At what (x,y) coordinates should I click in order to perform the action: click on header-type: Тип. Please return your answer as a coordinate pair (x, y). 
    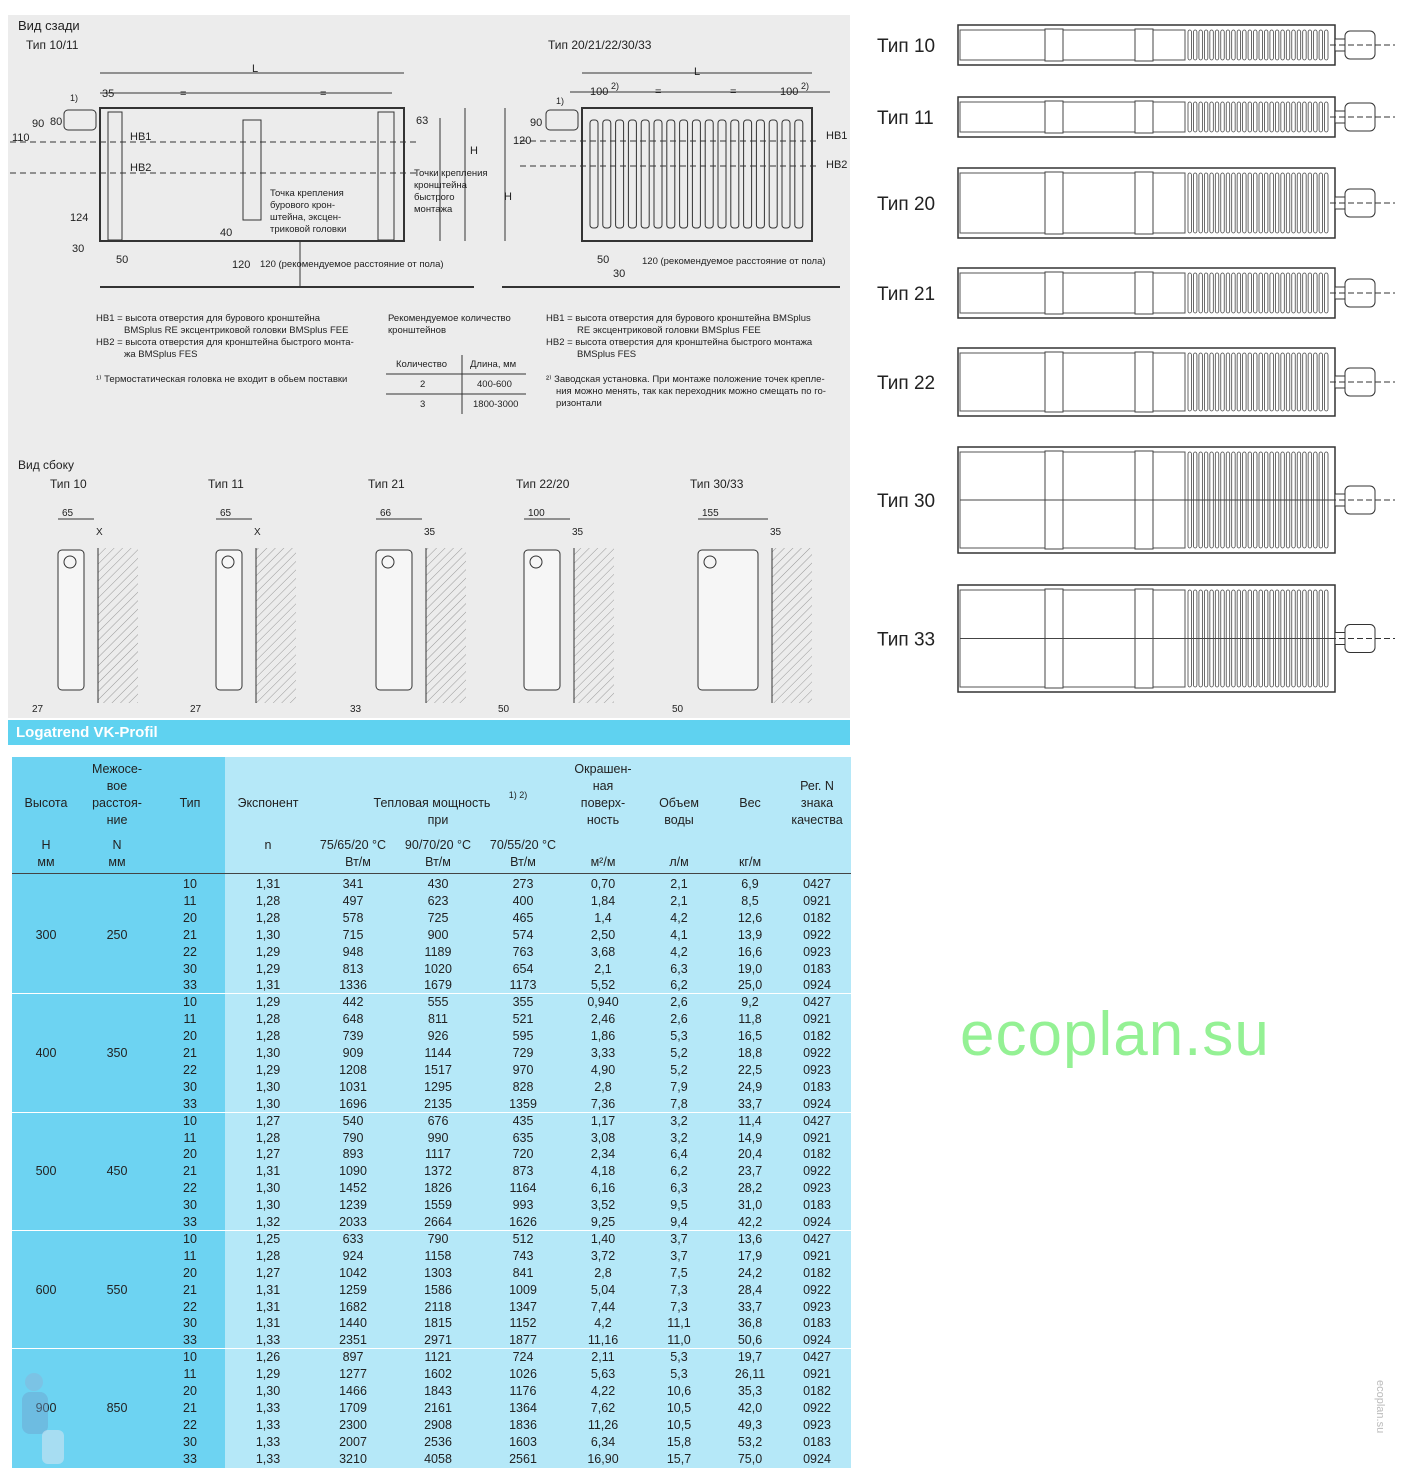
    Looking at the image, I should click on (190, 803).